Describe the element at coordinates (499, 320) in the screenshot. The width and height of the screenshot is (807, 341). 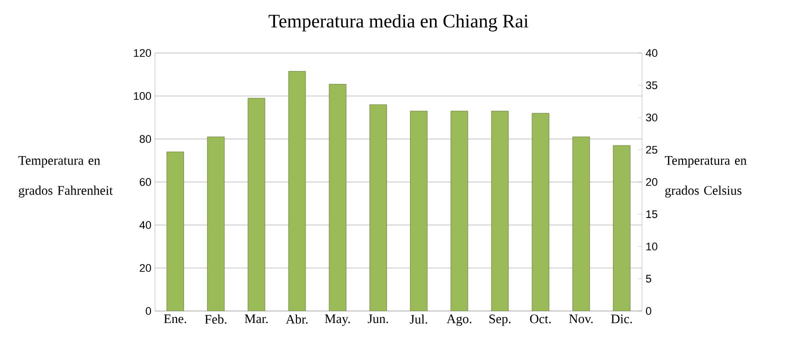
I see `x-tick-label: Sep.` at that location.